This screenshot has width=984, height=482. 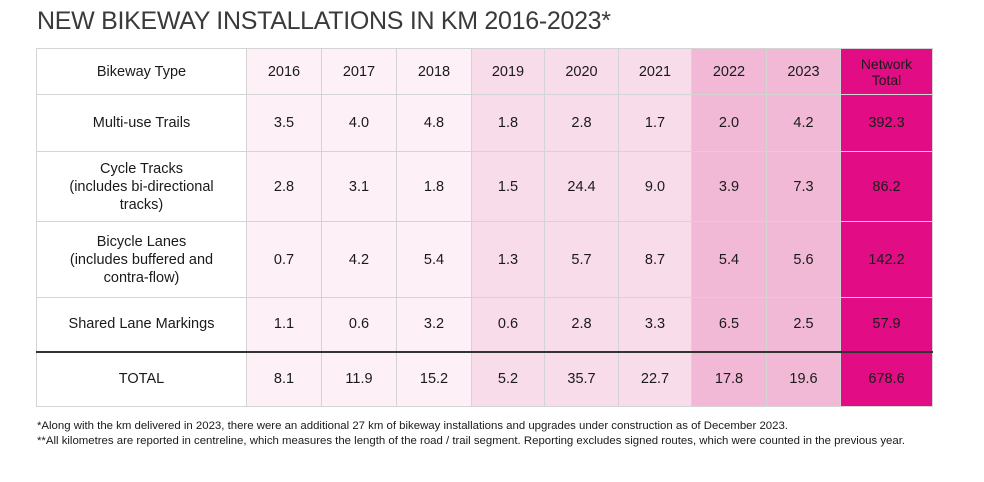 What do you see at coordinates (284, 325) in the screenshot?
I see `value-cell: 1.1` at bounding box center [284, 325].